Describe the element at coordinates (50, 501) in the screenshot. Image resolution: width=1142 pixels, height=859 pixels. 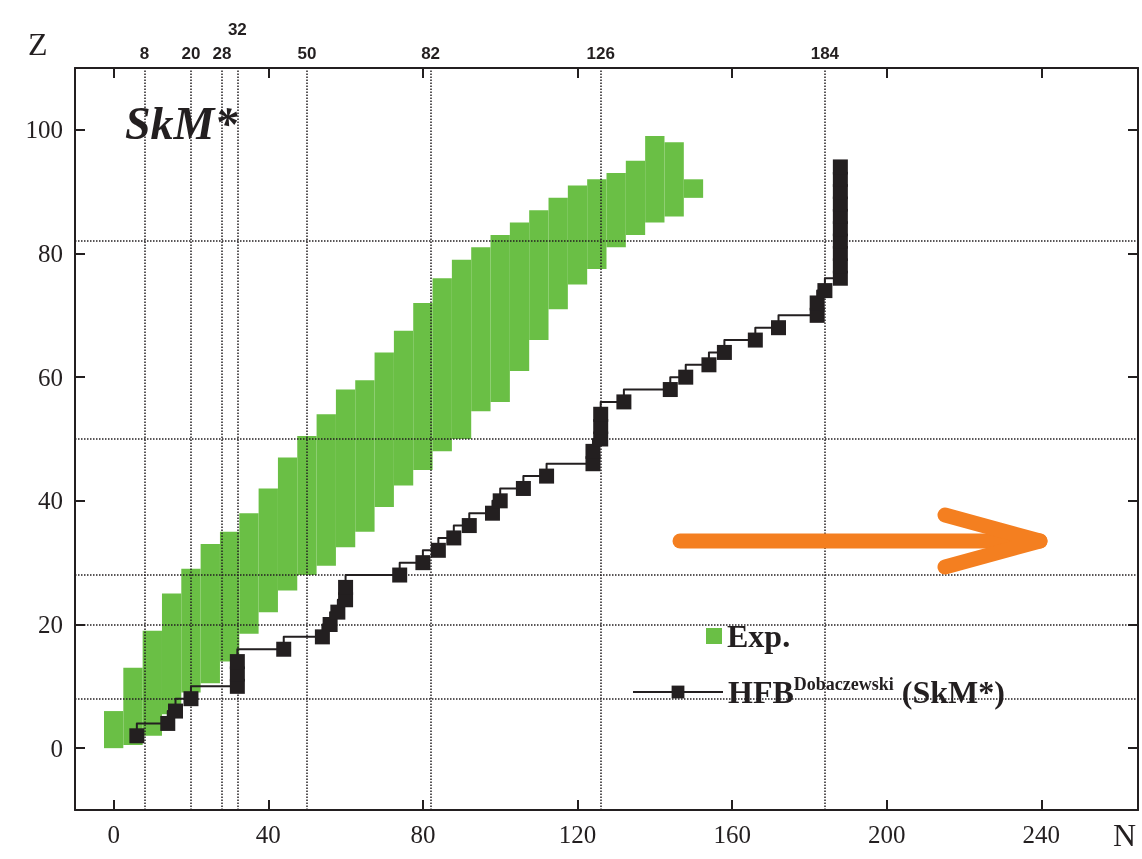
I see `y-tick-label: 40` at that location.